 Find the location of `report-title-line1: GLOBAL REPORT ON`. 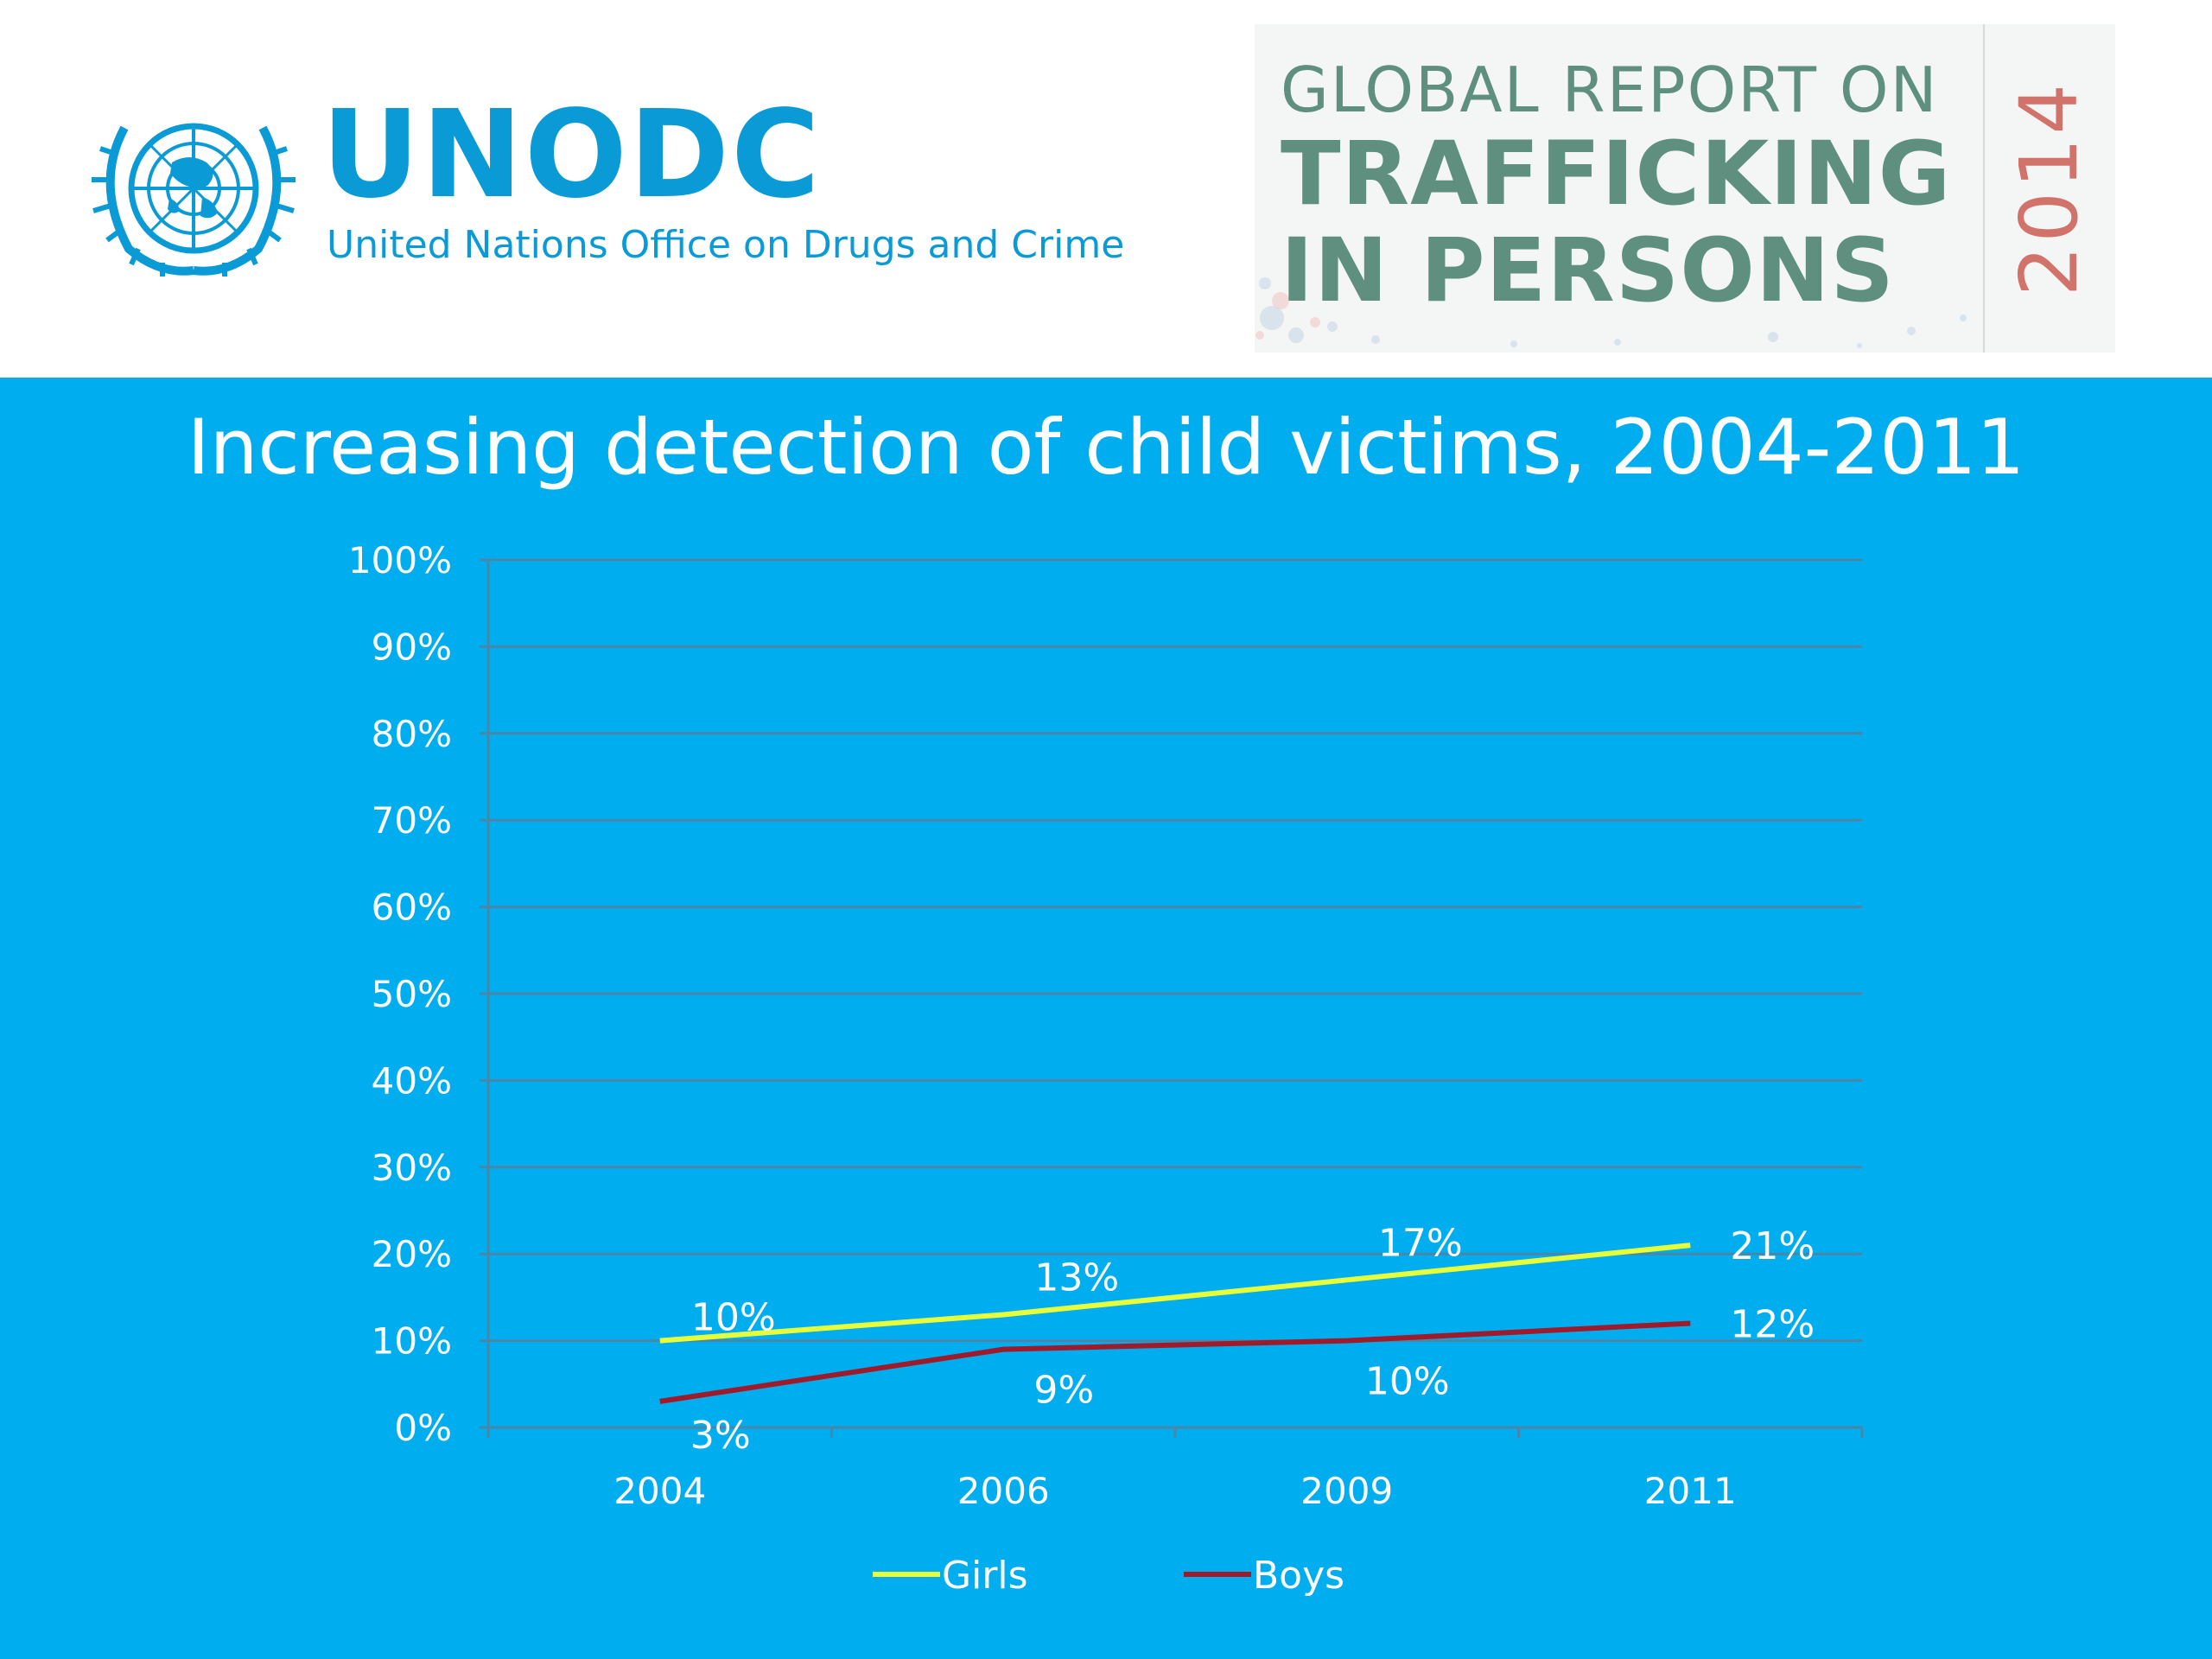

report-title-line1: GLOBAL REPORT ON is located at coordinates (1610, 90).